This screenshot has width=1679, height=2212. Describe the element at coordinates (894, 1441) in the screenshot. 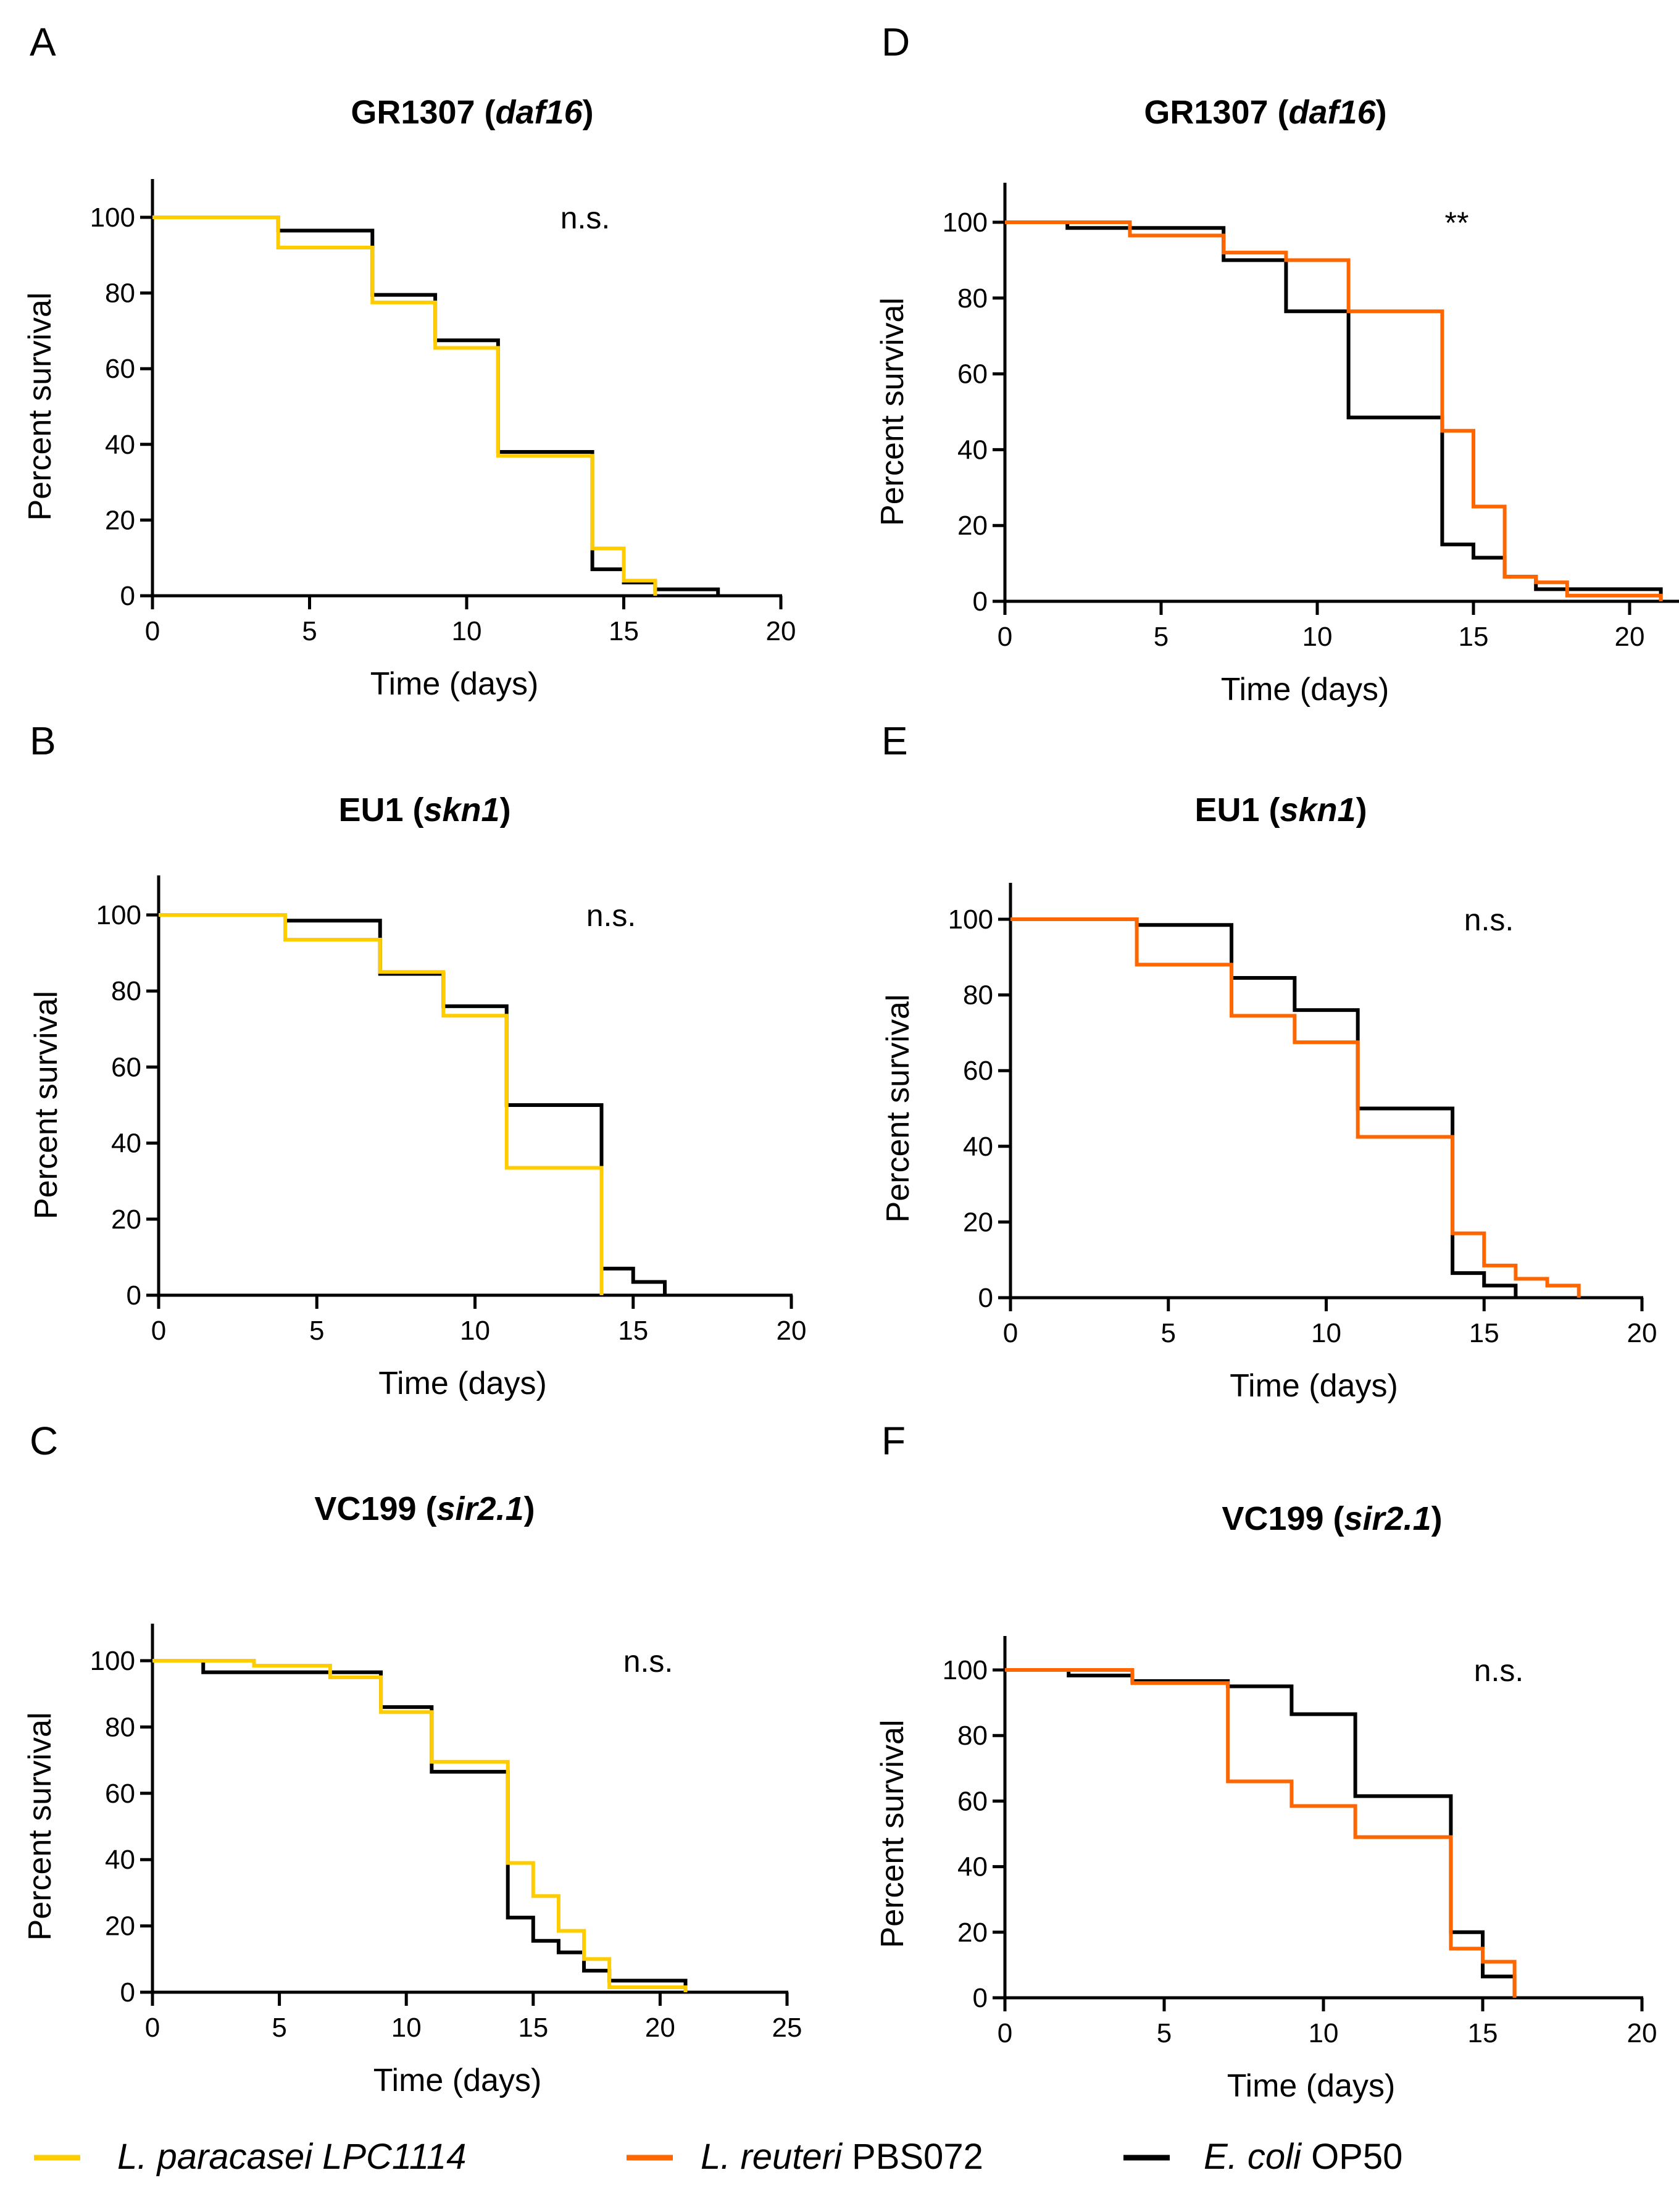

I see `panel-letter: F` at that location.